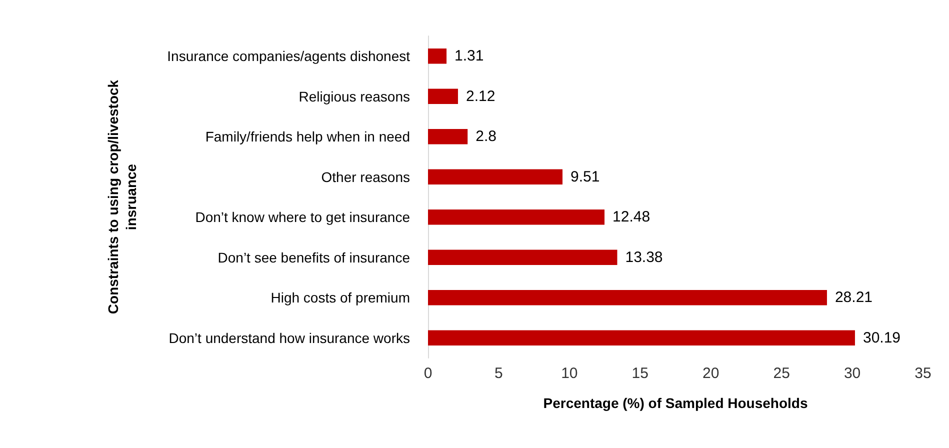 This screenshot has width=949, height=448. Describe the element at coordinates (289, 338) in the screenshot. I see `y-tick-label: Don’t understand how insurance works` at that location.